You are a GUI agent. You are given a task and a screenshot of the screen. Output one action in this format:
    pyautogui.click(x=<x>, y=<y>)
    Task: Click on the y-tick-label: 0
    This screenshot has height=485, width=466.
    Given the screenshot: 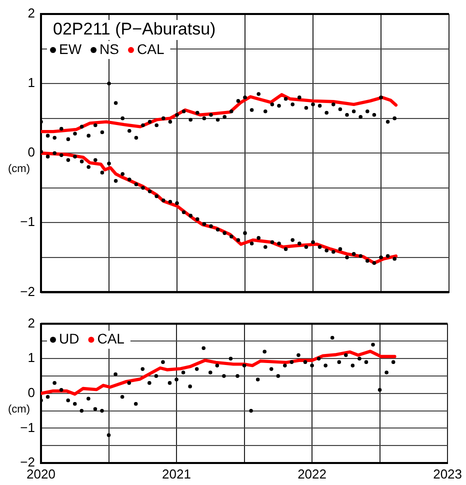 What is the action you would take?
    pyautogui.click(x=31, y=152)
    